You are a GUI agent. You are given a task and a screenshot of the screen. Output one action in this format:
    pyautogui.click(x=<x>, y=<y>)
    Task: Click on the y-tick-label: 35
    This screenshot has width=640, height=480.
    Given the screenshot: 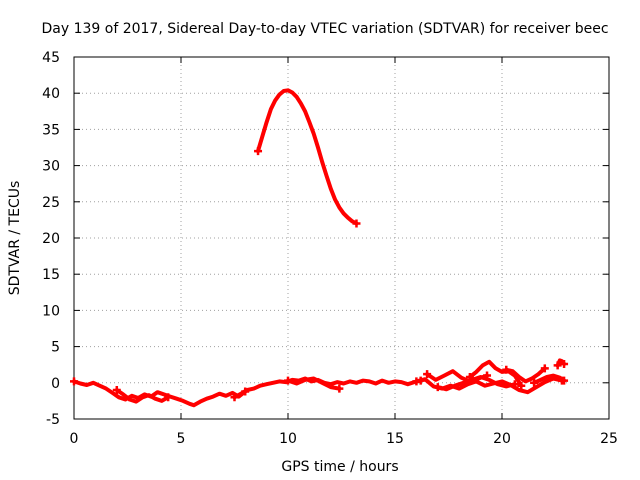 What is the action you would take?
    pyautogui.click(x=51, y=130)
    